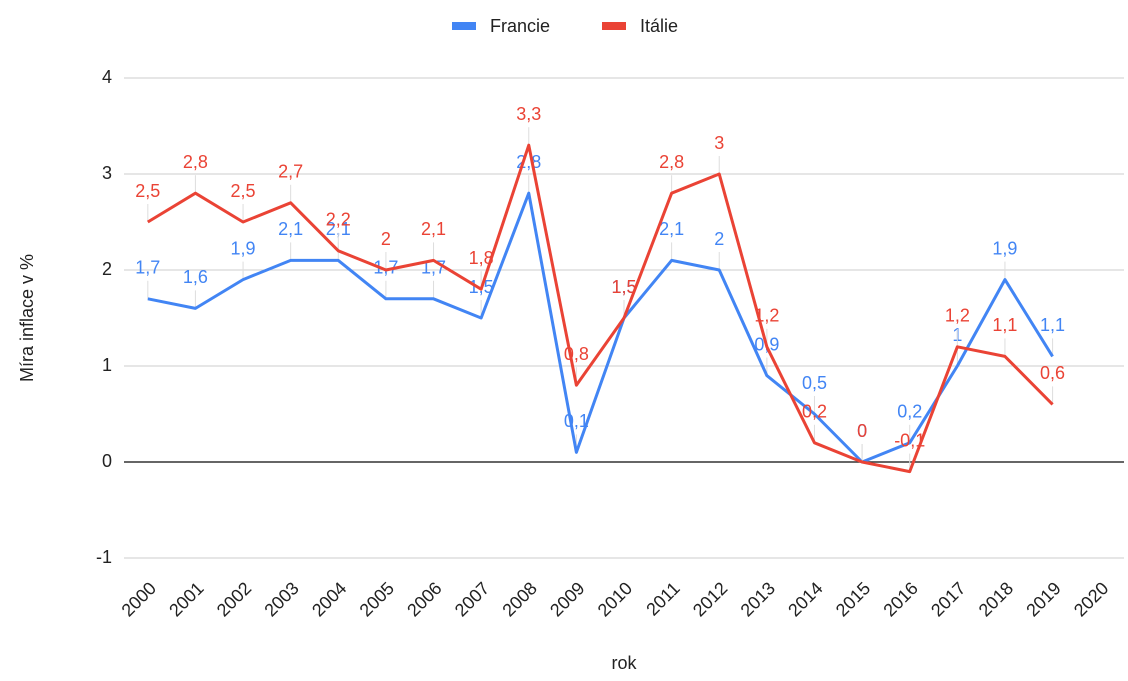 The height and width of the screenshot is (681, 1128). What do you see at coordinates (377, 599) in the screenshot?
I see `x-tick-label: 2005` at bounding box center [377, 599].